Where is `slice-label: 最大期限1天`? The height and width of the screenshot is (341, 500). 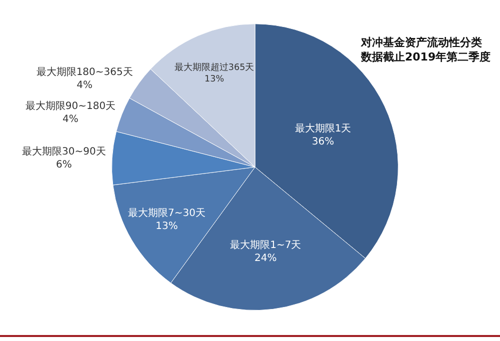 slice-label: 最大期限1天 is located at coordinates (323, 128).